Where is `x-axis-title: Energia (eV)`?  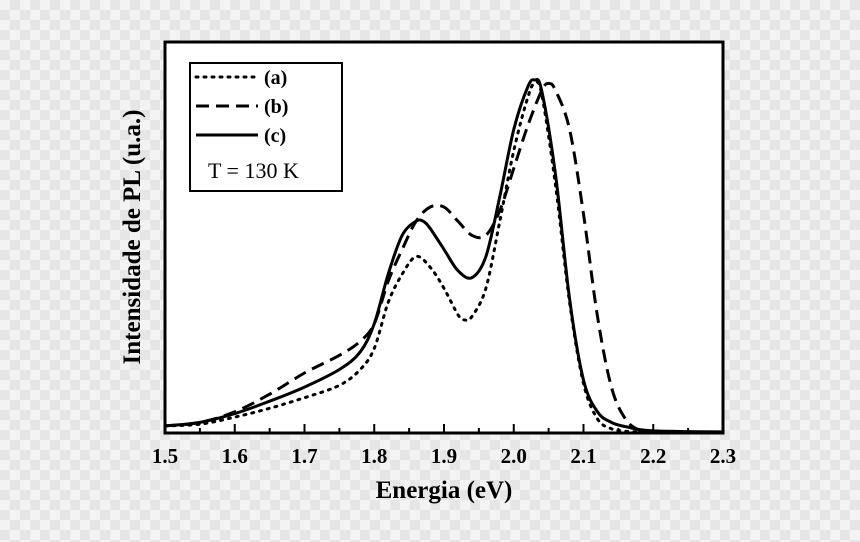 x-axis-title: Energia (eV) is located at coordinates (444, 490).